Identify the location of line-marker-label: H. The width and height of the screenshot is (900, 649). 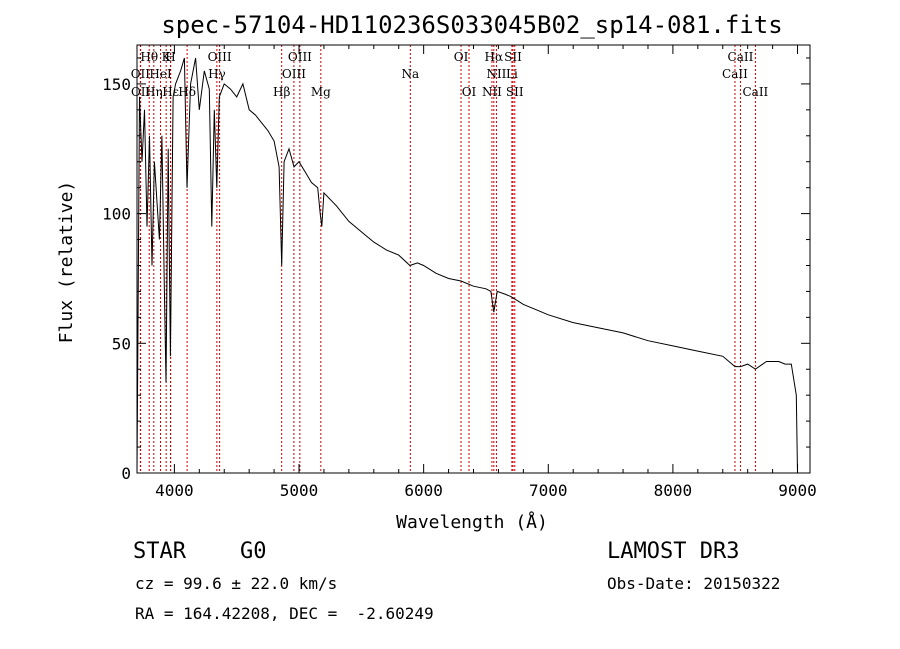
(170, 57).